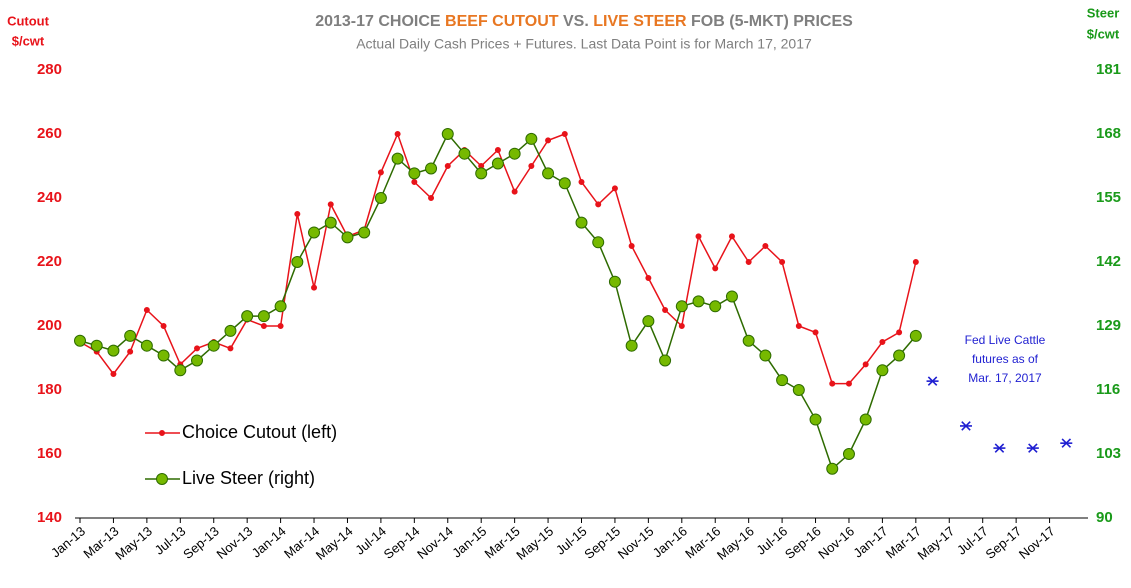  What do you see at coordinates (402, 542) in the screenshot?
I see `x-tick-label: Sep-14` at bounding box center [402, 542].